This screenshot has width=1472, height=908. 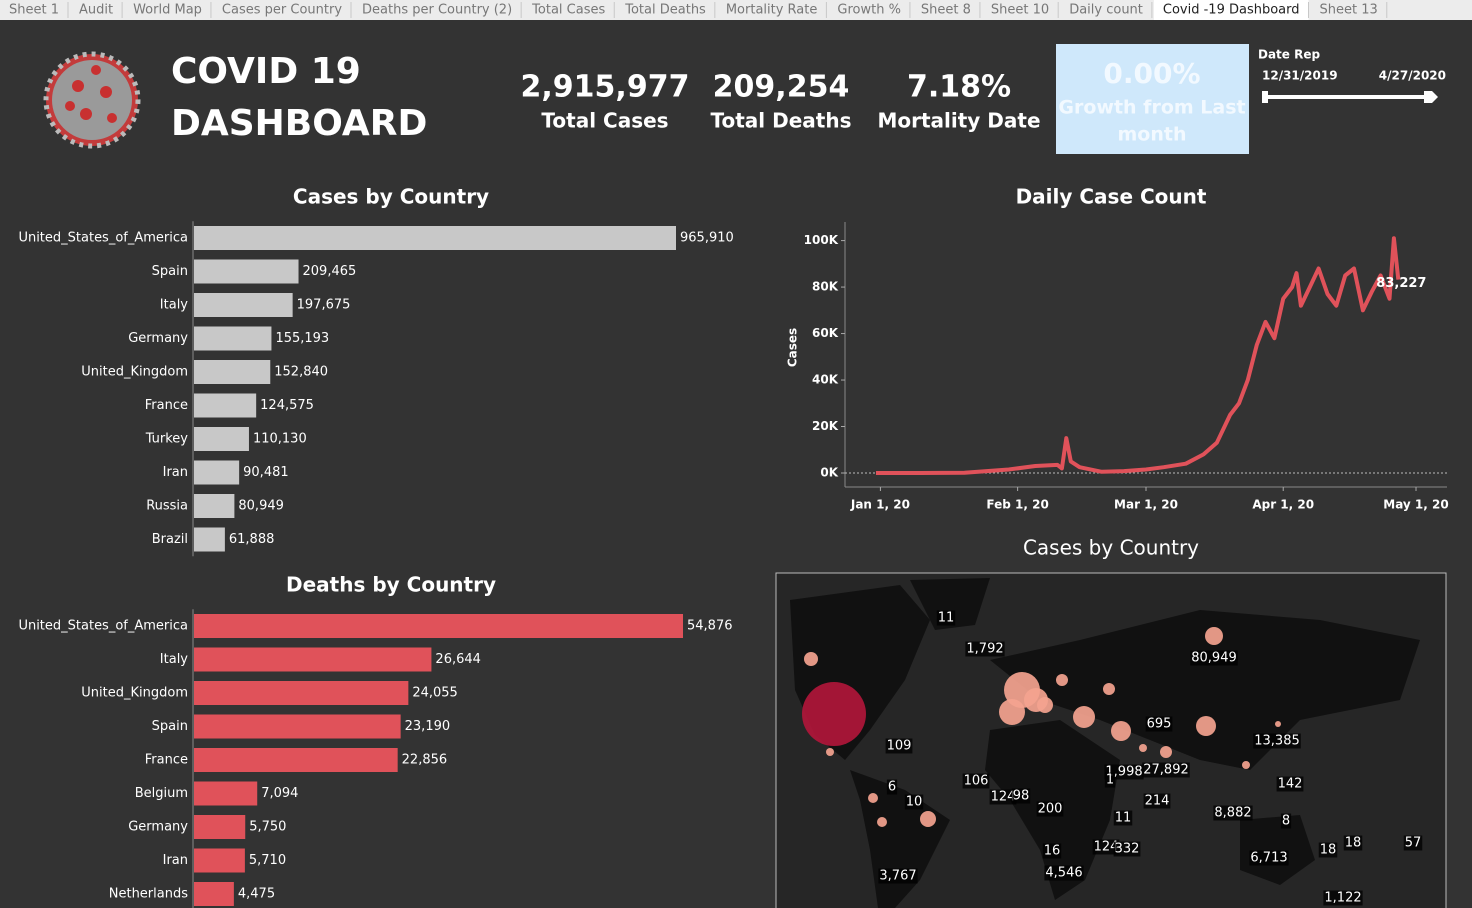 What do you see at coordinates (1123, 818) in the screenshot?
I see `map-label: 11` at bounding box center [1123, 818].